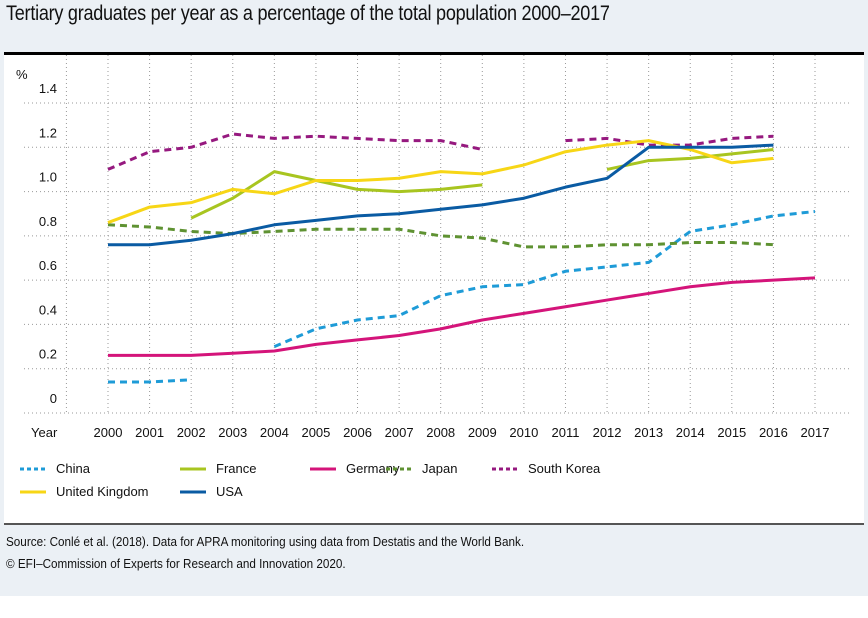 The image size is (868, 618). What do you see at coordinates (48, 132) in the screenshot?
I see `y-tick-label: 1.2` at bounding box center [48, 132].